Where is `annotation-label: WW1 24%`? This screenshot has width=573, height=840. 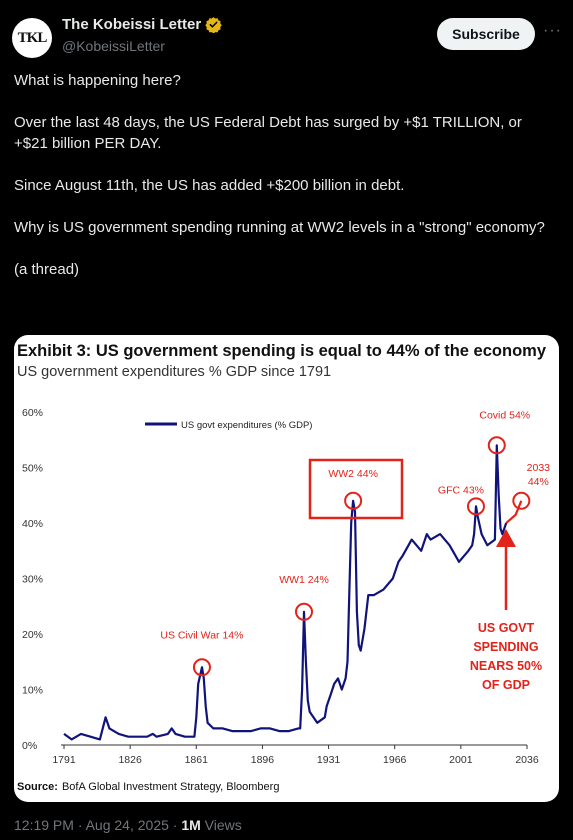 annotation-label: WW1 24% is located at coordinates (304, 580).